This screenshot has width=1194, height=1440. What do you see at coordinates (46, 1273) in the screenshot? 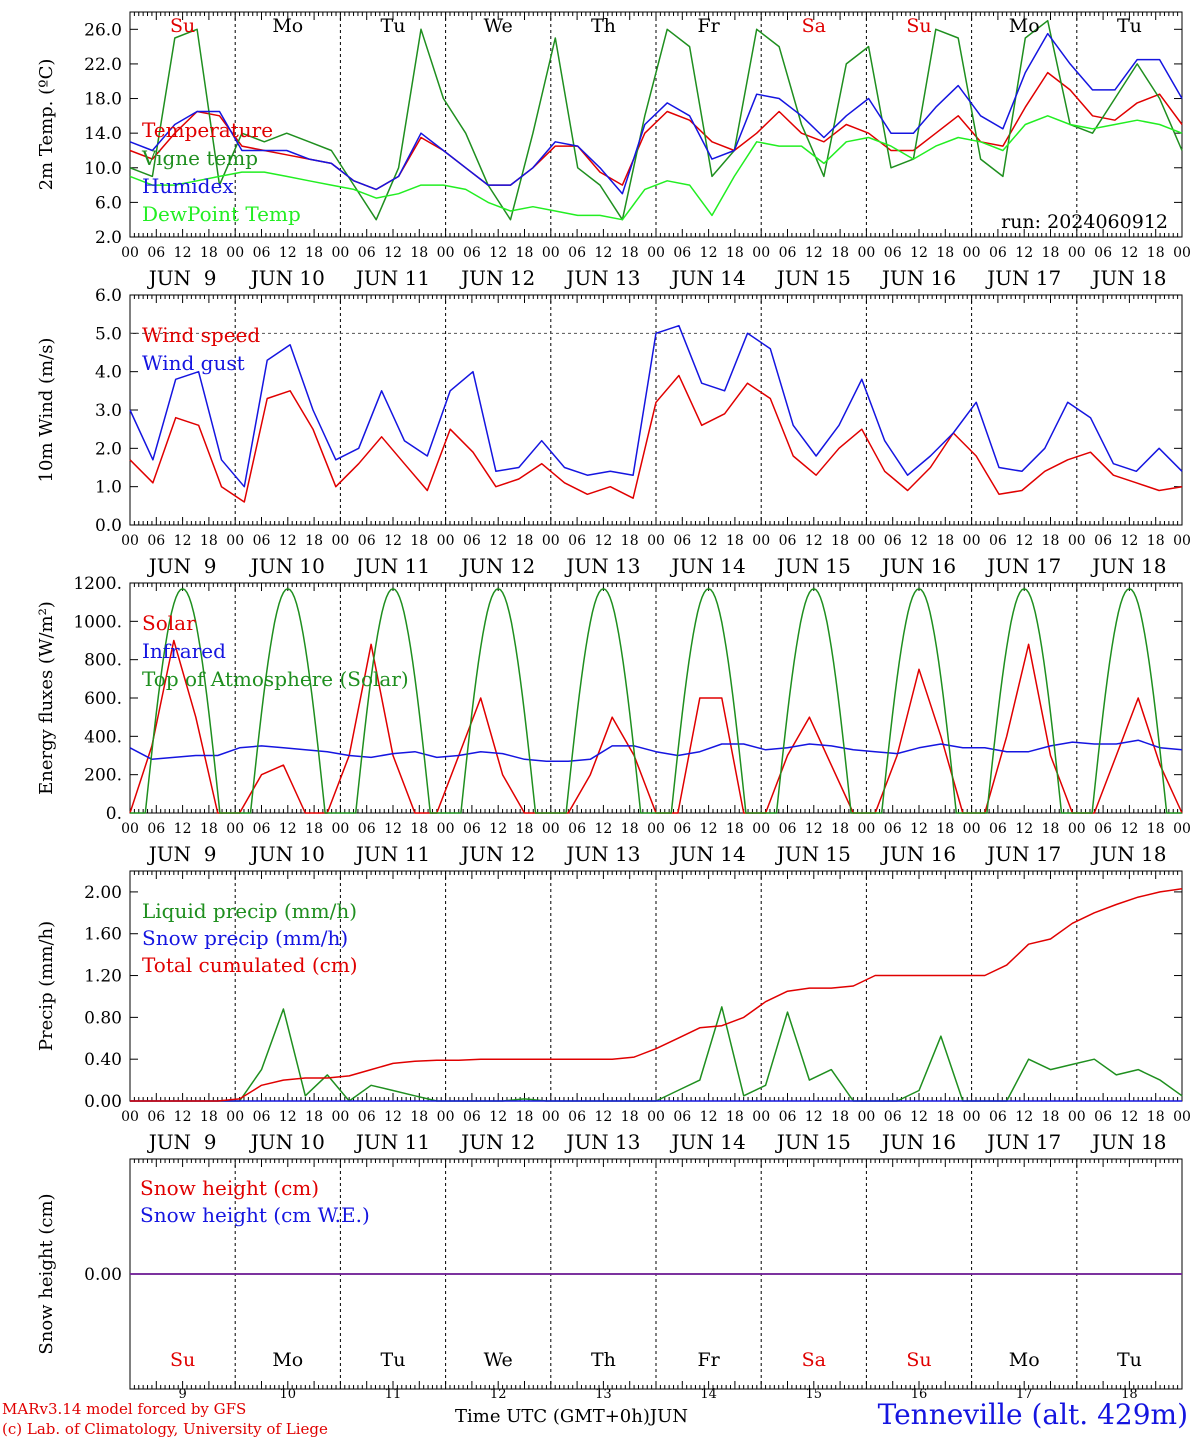
I see `y-axis-label: Snow height (cm)` at bounding box center [46, 1273].